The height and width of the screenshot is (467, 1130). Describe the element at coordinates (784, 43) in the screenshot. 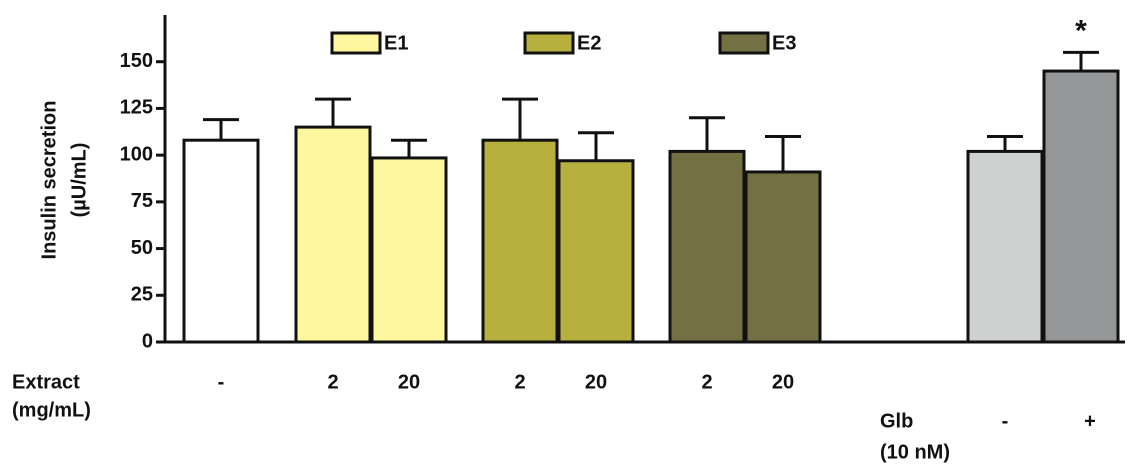

I see `legend-label: E3` at that location.